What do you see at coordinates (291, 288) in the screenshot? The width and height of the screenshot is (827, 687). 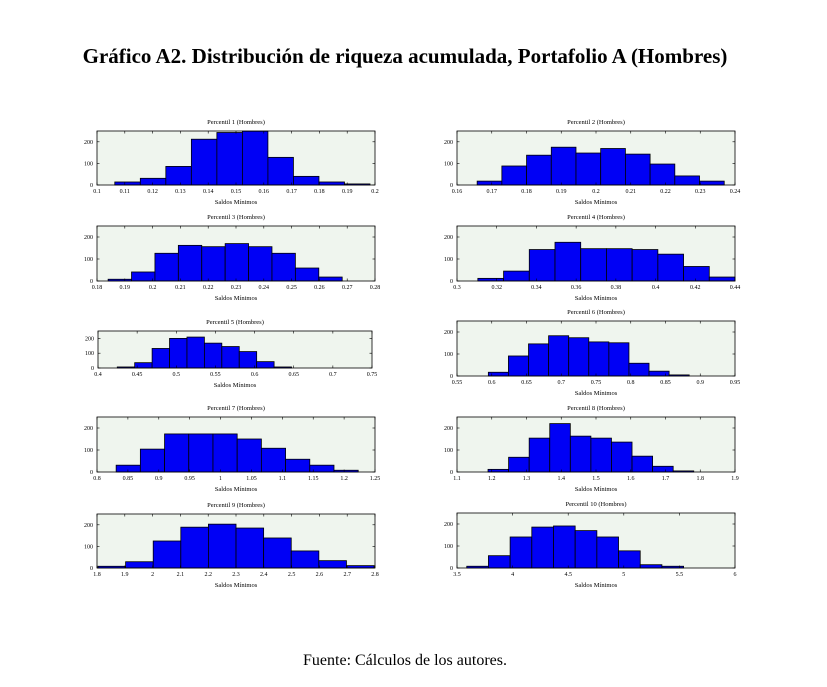 I see `x-tick-label: 0.25` at bounding box center [291, 288].